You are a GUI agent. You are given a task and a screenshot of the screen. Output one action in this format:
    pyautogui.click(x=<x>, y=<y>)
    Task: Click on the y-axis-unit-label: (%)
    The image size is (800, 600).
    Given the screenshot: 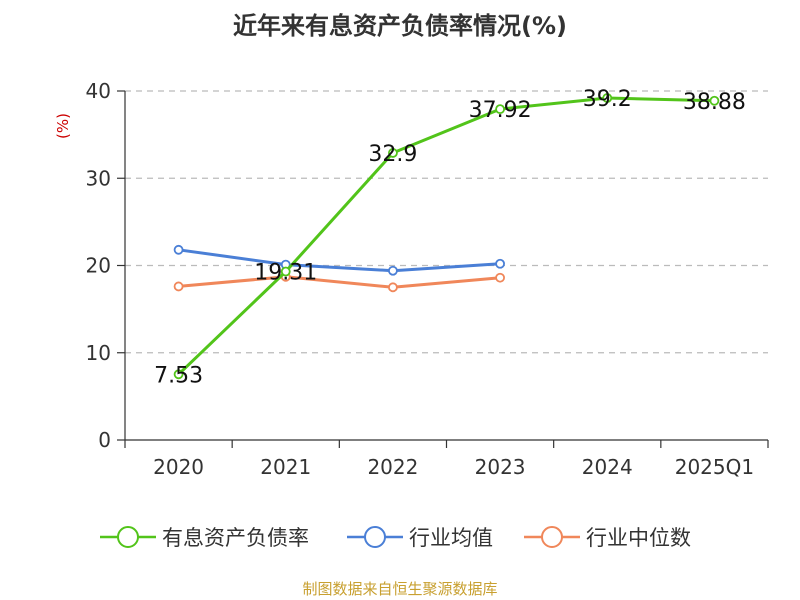 What is the action you would take?
    pyautogui.click(x=63, y=126)
    